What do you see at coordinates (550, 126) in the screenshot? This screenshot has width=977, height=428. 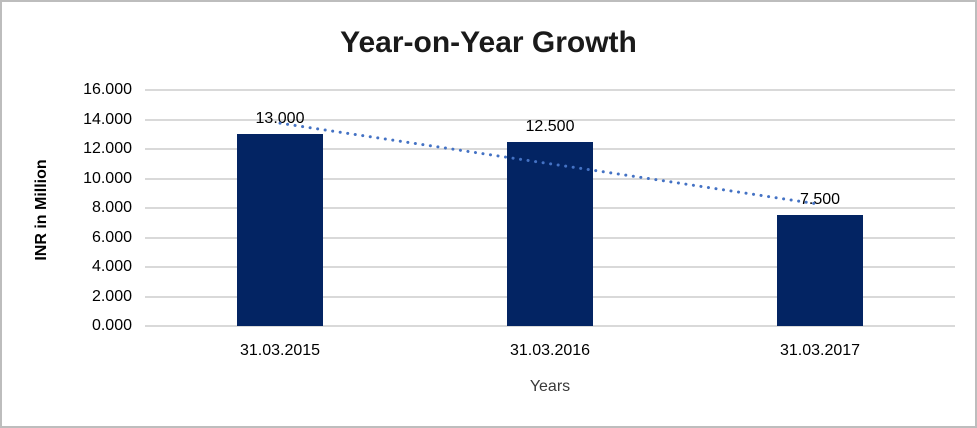 I see `bar-value-label: 12.500` at bounding box center [550, 126].